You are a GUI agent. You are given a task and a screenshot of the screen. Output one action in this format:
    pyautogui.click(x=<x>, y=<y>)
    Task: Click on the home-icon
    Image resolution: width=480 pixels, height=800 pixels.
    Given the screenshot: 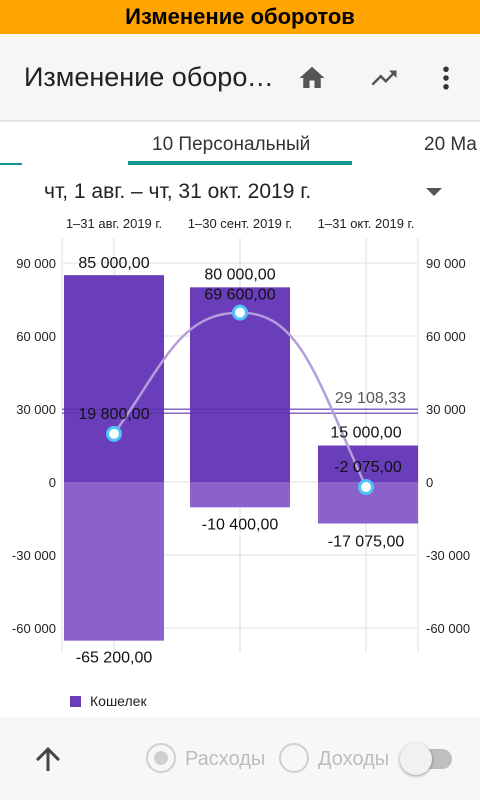 What is the action you would take?
    pyautogui.click(x=312, y=78)
    